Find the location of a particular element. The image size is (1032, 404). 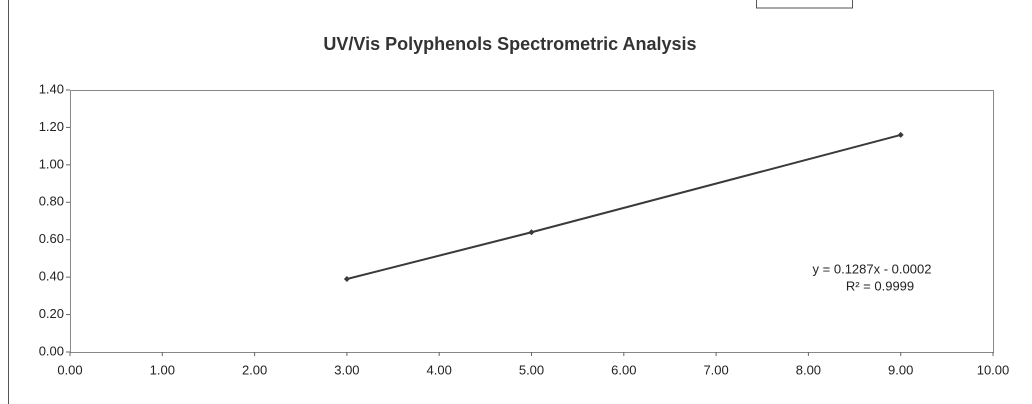

x-tick-label: 4.00 is located at coordinates (439, 369).